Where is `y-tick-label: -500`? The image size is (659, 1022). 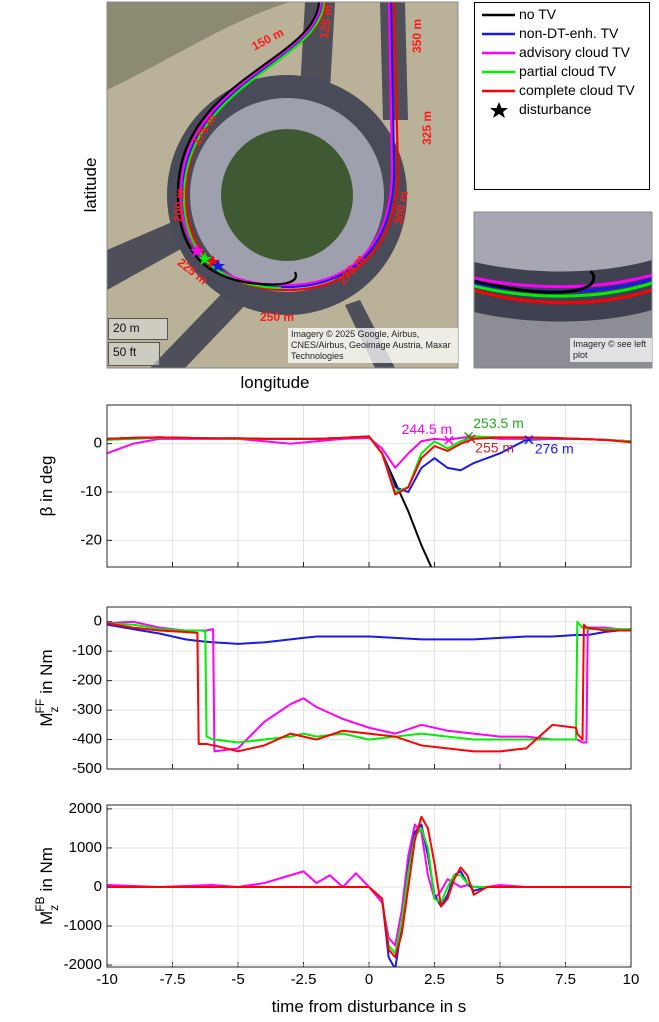
y-tick-label: -500 is located at coordinates (87, 768).